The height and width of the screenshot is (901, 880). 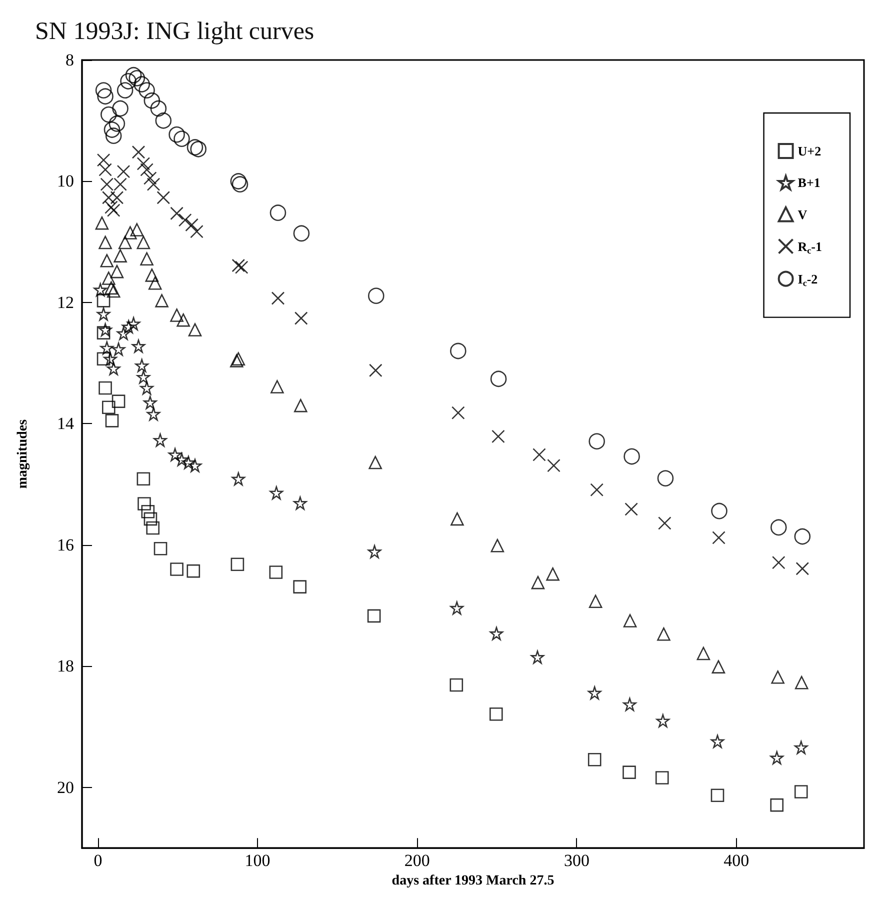 I want to click on y-tick-label: 10, so click(x=65, y=181).